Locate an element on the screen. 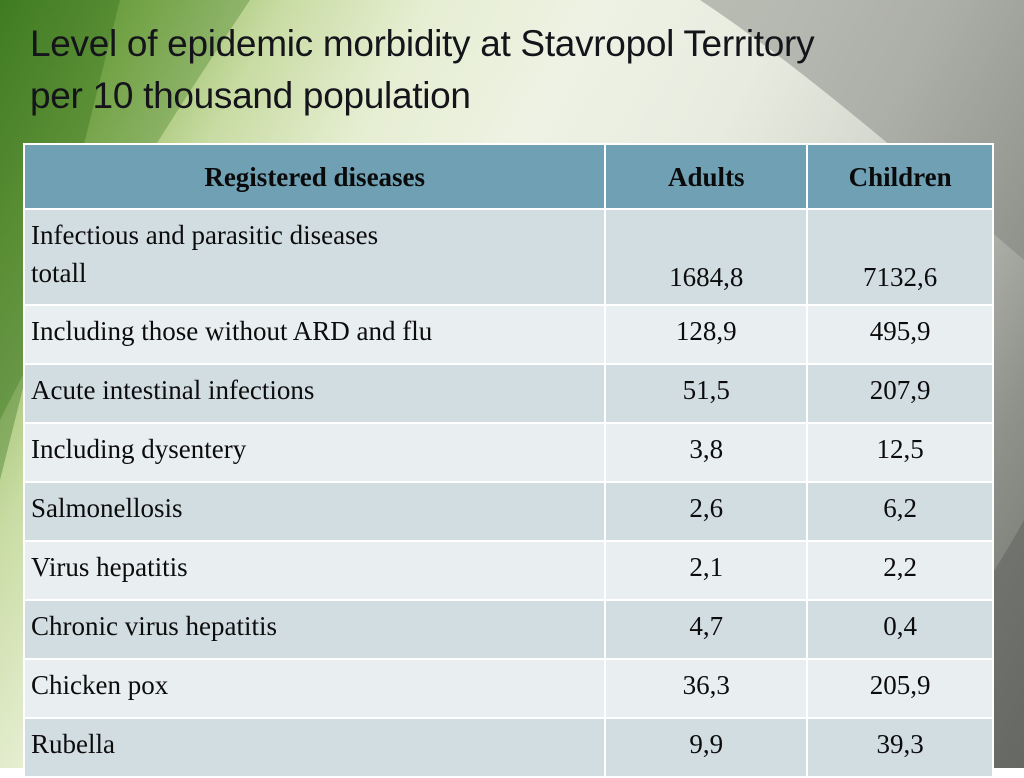 The width and height of the screenshot is (1024, 778). table-row: Rubella 9,9 39,3 is located at coordinates (508, 747).